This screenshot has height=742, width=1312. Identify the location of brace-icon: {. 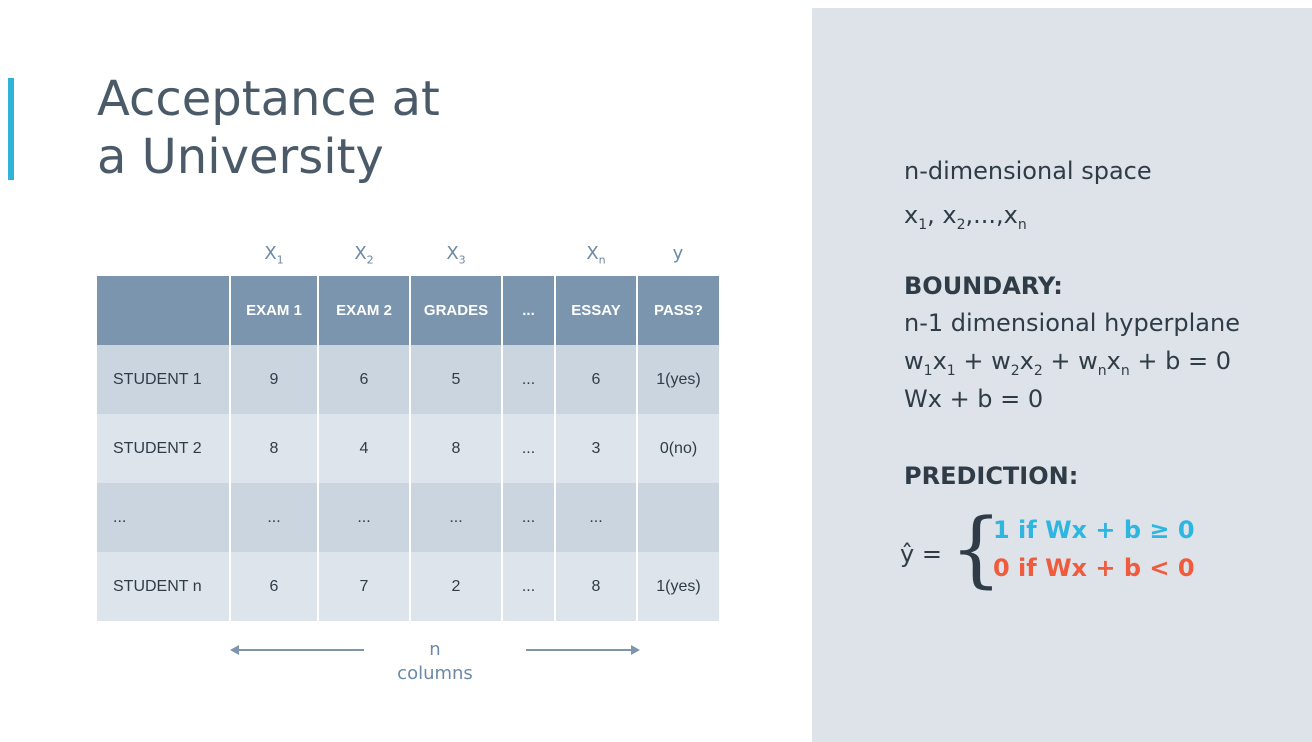
(976, 549).